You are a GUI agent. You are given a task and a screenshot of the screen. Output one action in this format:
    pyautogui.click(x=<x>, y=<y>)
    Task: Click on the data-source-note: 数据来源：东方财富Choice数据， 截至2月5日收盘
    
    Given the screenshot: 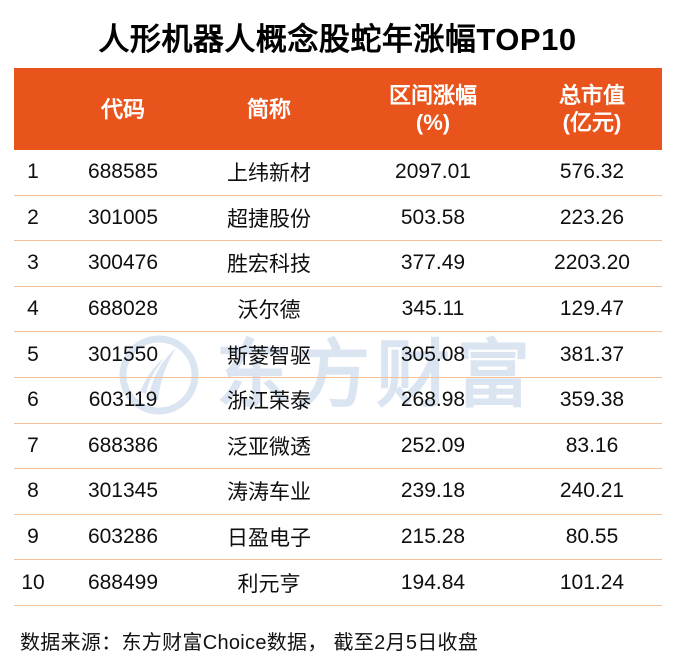 What is the action you would take?
    pyautogui.click(x=249, y=643)
    